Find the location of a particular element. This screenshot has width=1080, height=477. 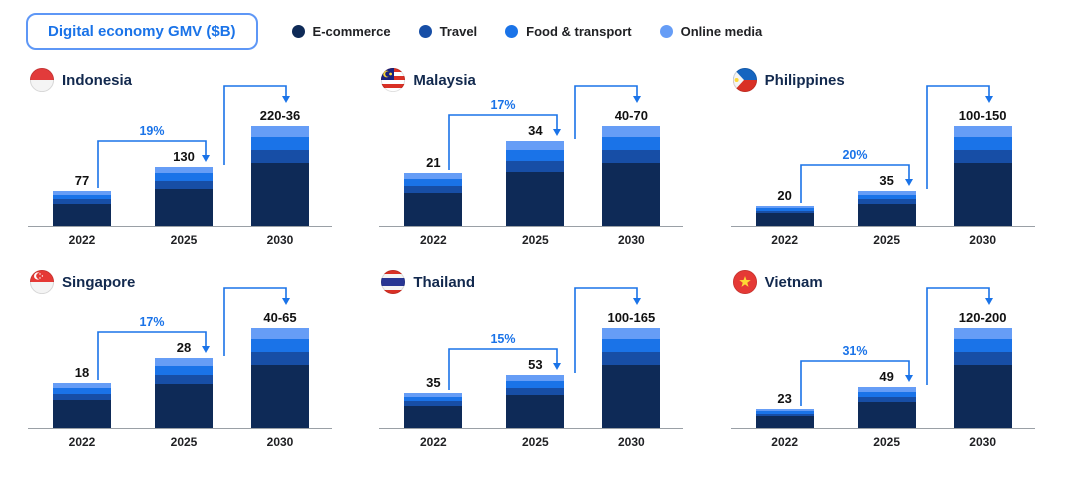

country-header: Malaysia is located at coordinates (428, 80).